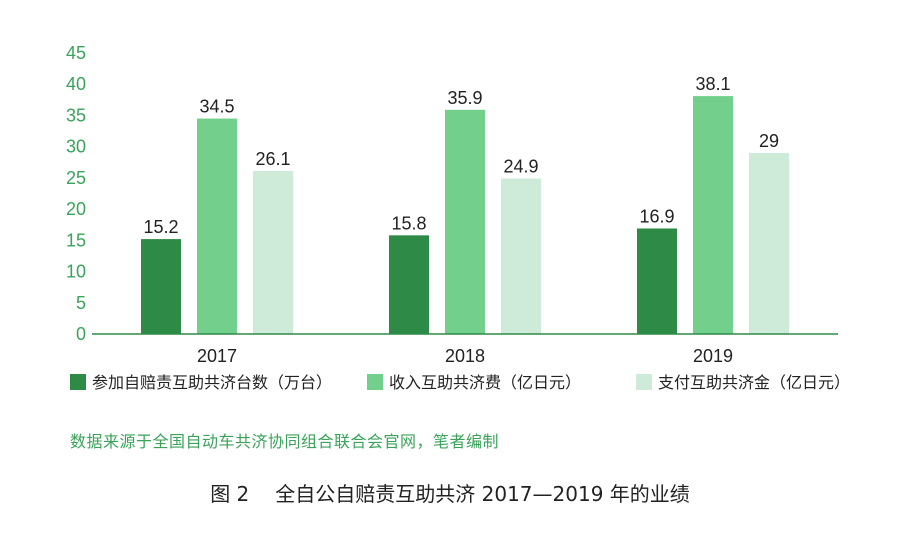 This screenshot has width=900, height=547. I want to click on y-tick-label: 0, so click(81, 334).